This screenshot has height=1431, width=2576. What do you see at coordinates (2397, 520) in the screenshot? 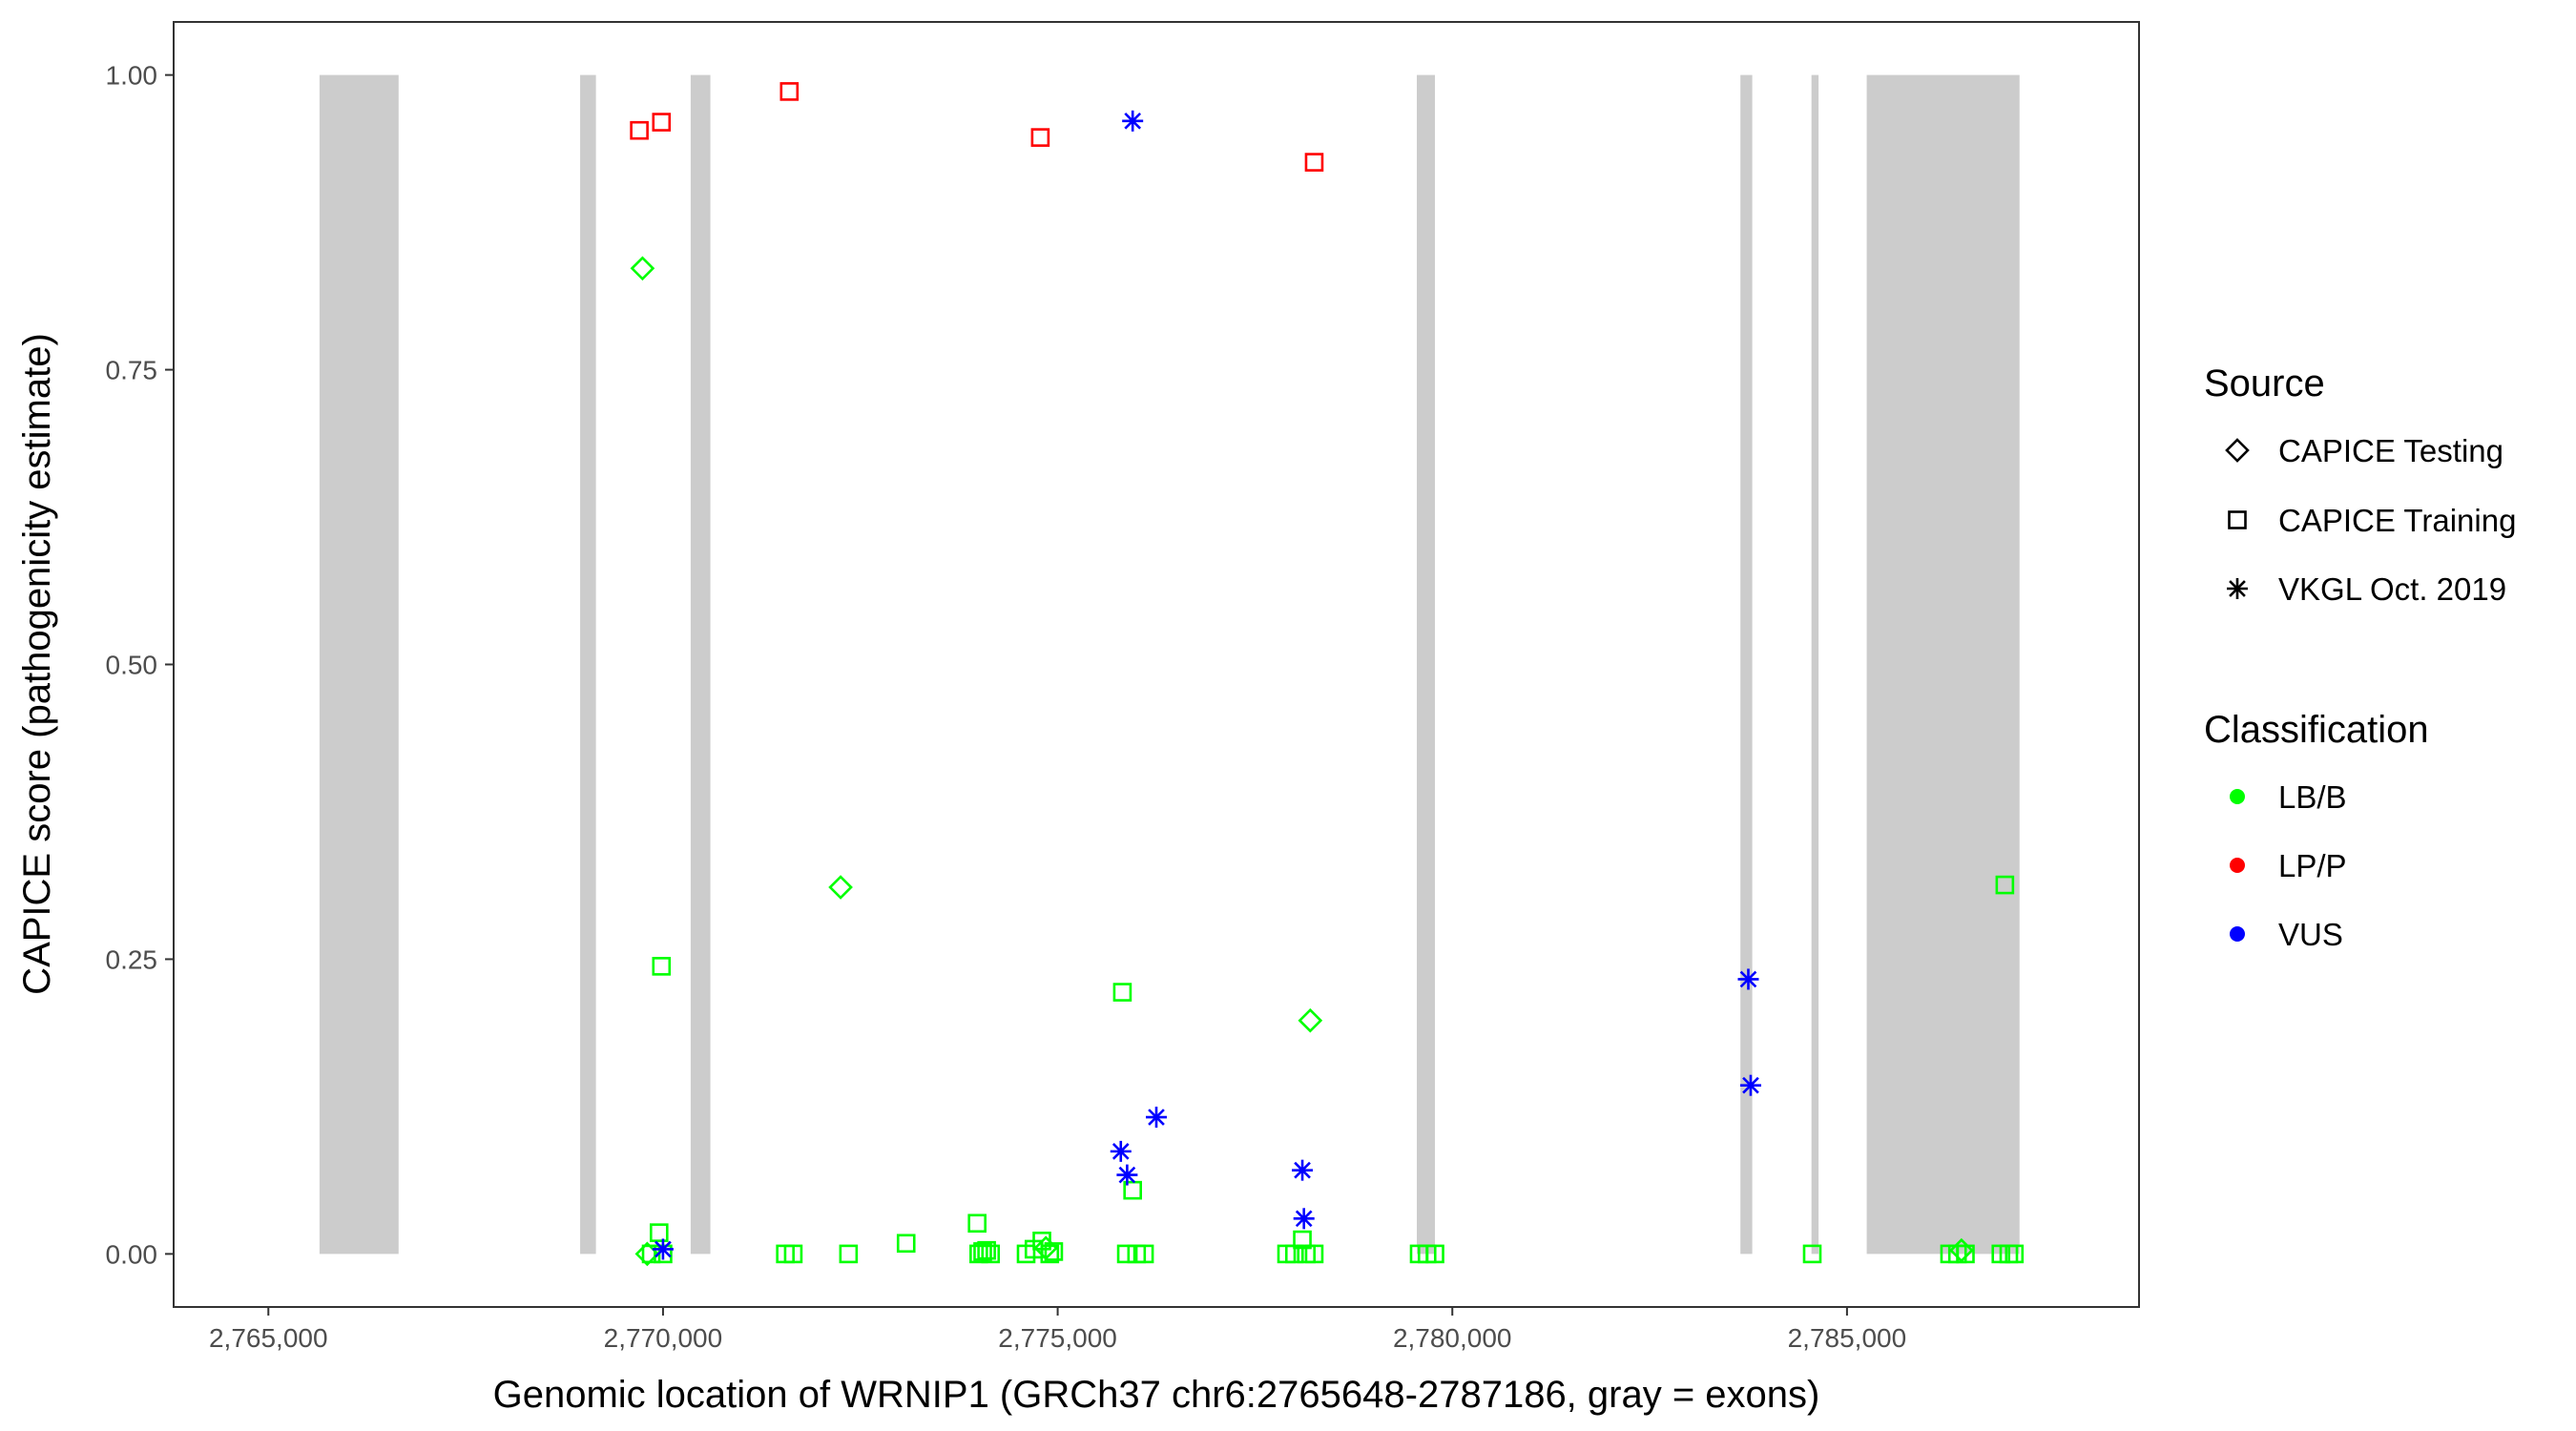
I see `legend-label: CAPICE Training` at bounding box center [2397, 520].